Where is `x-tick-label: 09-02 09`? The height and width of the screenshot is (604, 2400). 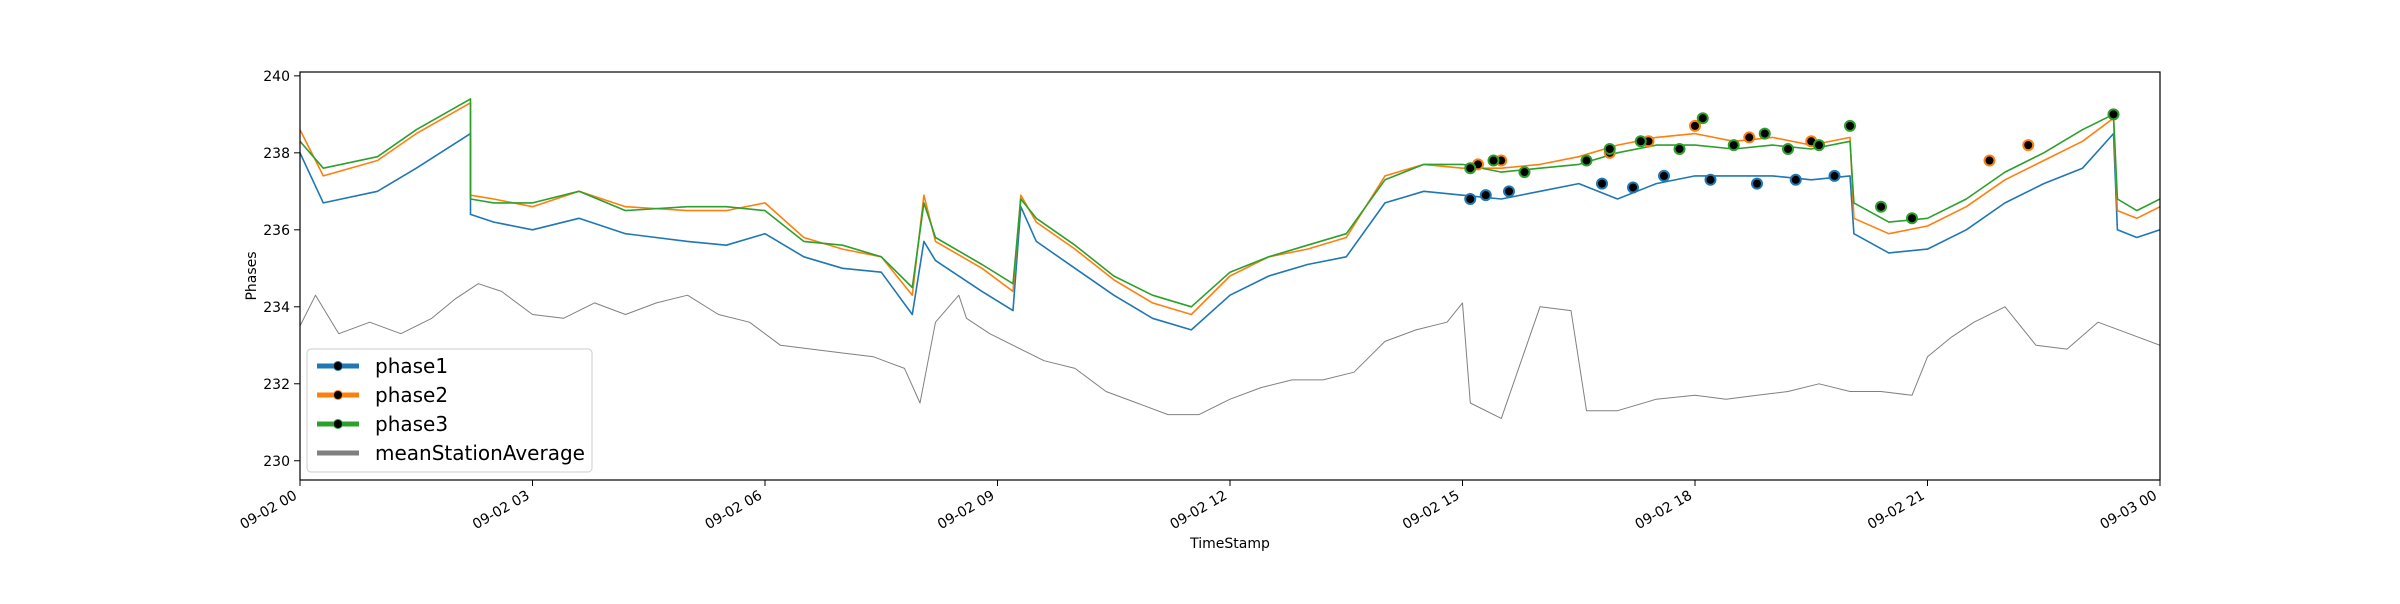
x-tick-label: 09-02 09 is located at coordinates (966, 510).